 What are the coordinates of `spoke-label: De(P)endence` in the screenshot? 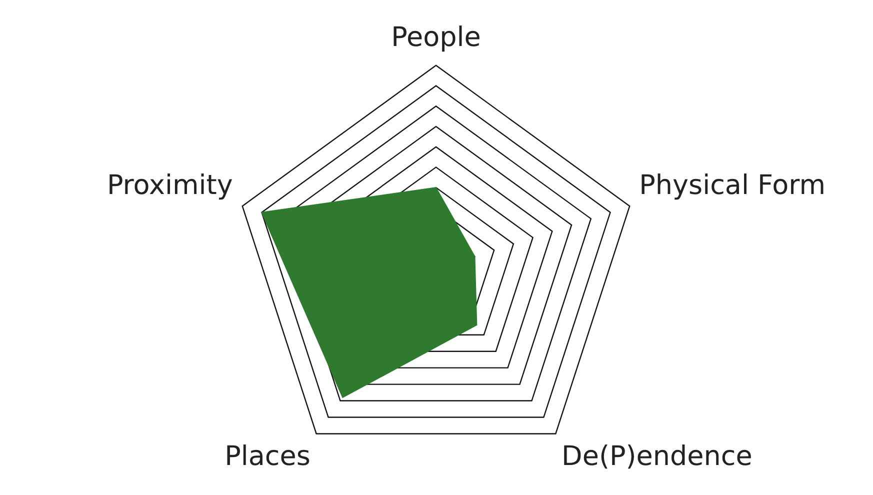 It's located at (657, 456).